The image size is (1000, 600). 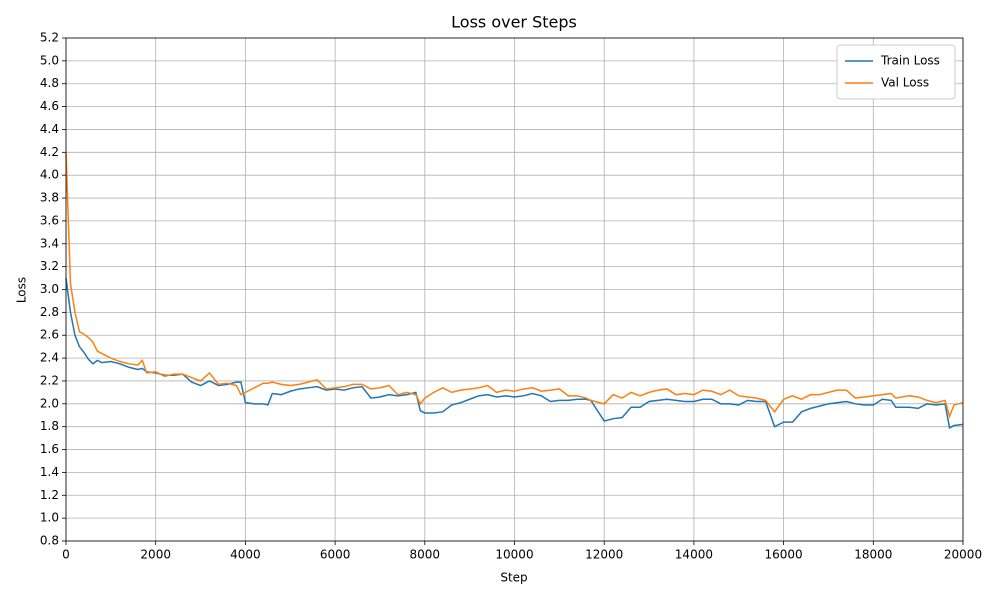 I want to click on y-tick-label: 1.4, so click(x=49, y=472).